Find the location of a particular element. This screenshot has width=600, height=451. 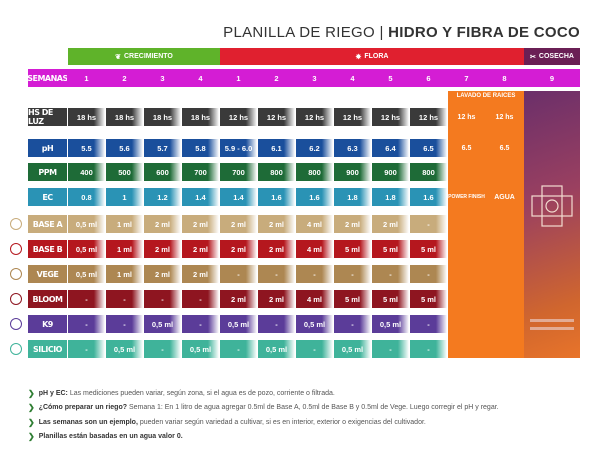

cell-hs-de-luz-6: 12 hs is located at coordinates (276, 117).